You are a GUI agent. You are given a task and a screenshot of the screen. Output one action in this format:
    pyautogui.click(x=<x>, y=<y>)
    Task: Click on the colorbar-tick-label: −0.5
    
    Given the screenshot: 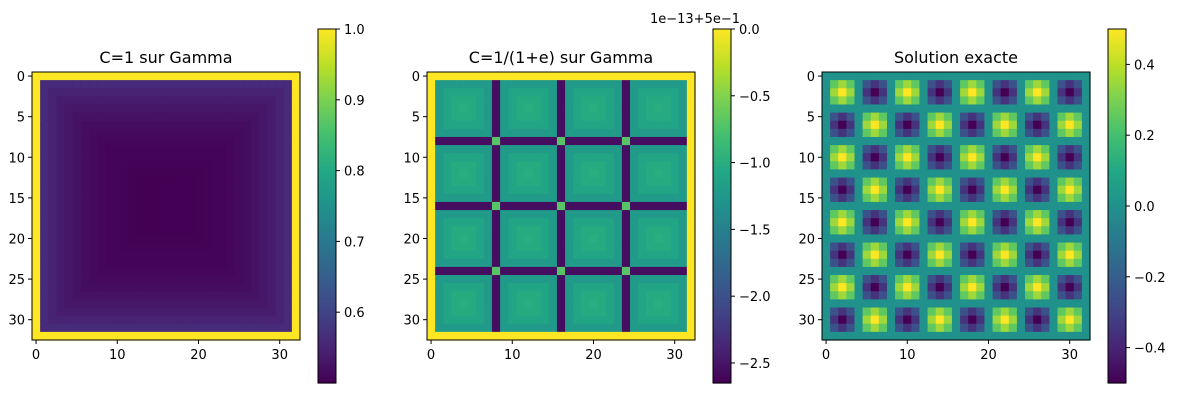 What is the action you would take?
    pyautogui.click(x=755, y=97)
    